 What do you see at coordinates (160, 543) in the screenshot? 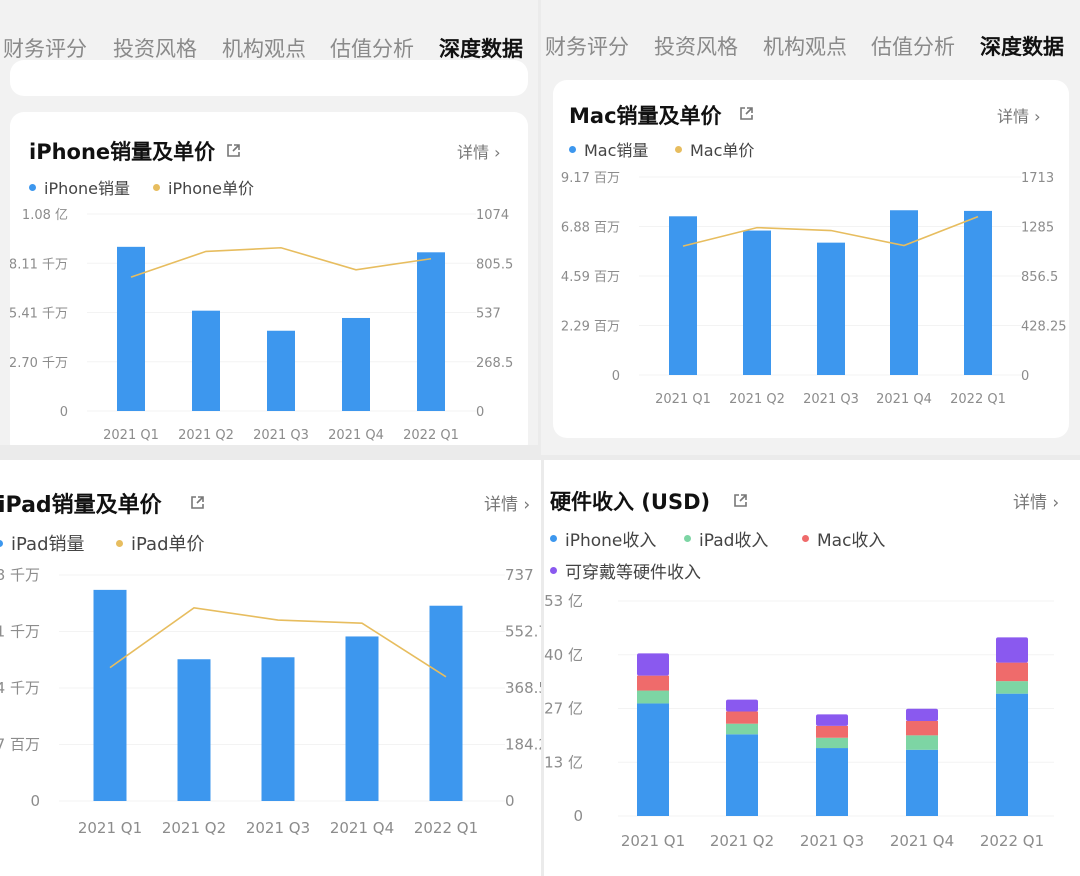
I see `legend-item: iPad单价` at bounding box center [160, 543].